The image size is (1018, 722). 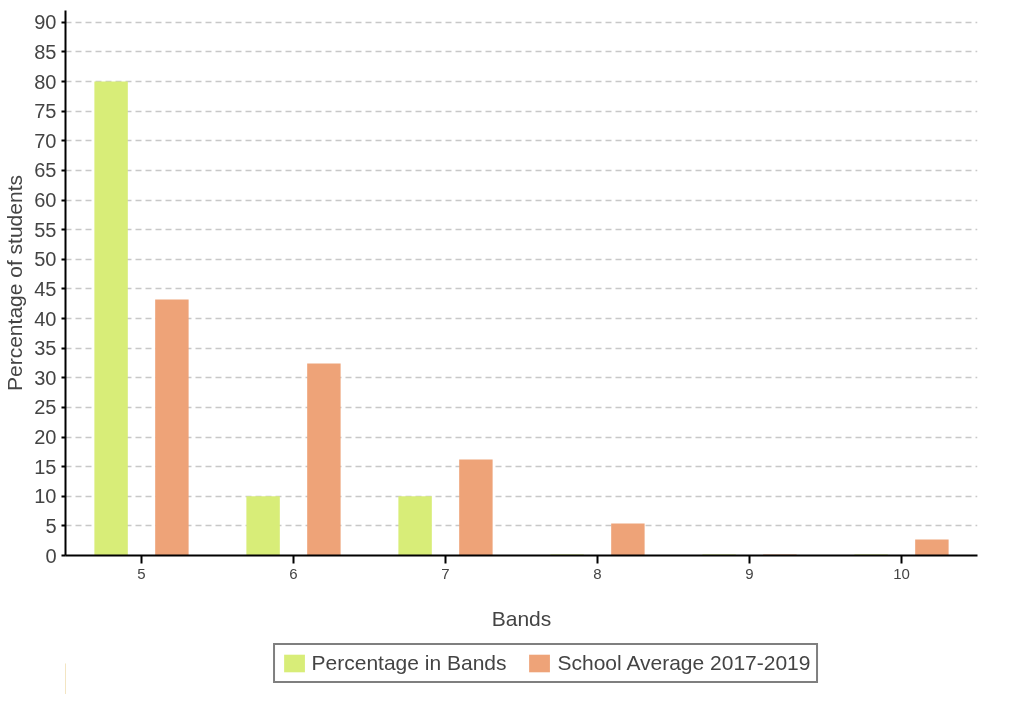 What do you see at coordinates (45, 81) in the screenshot?
I see `y-tick-label: 80` at bounding box center [45, 81].